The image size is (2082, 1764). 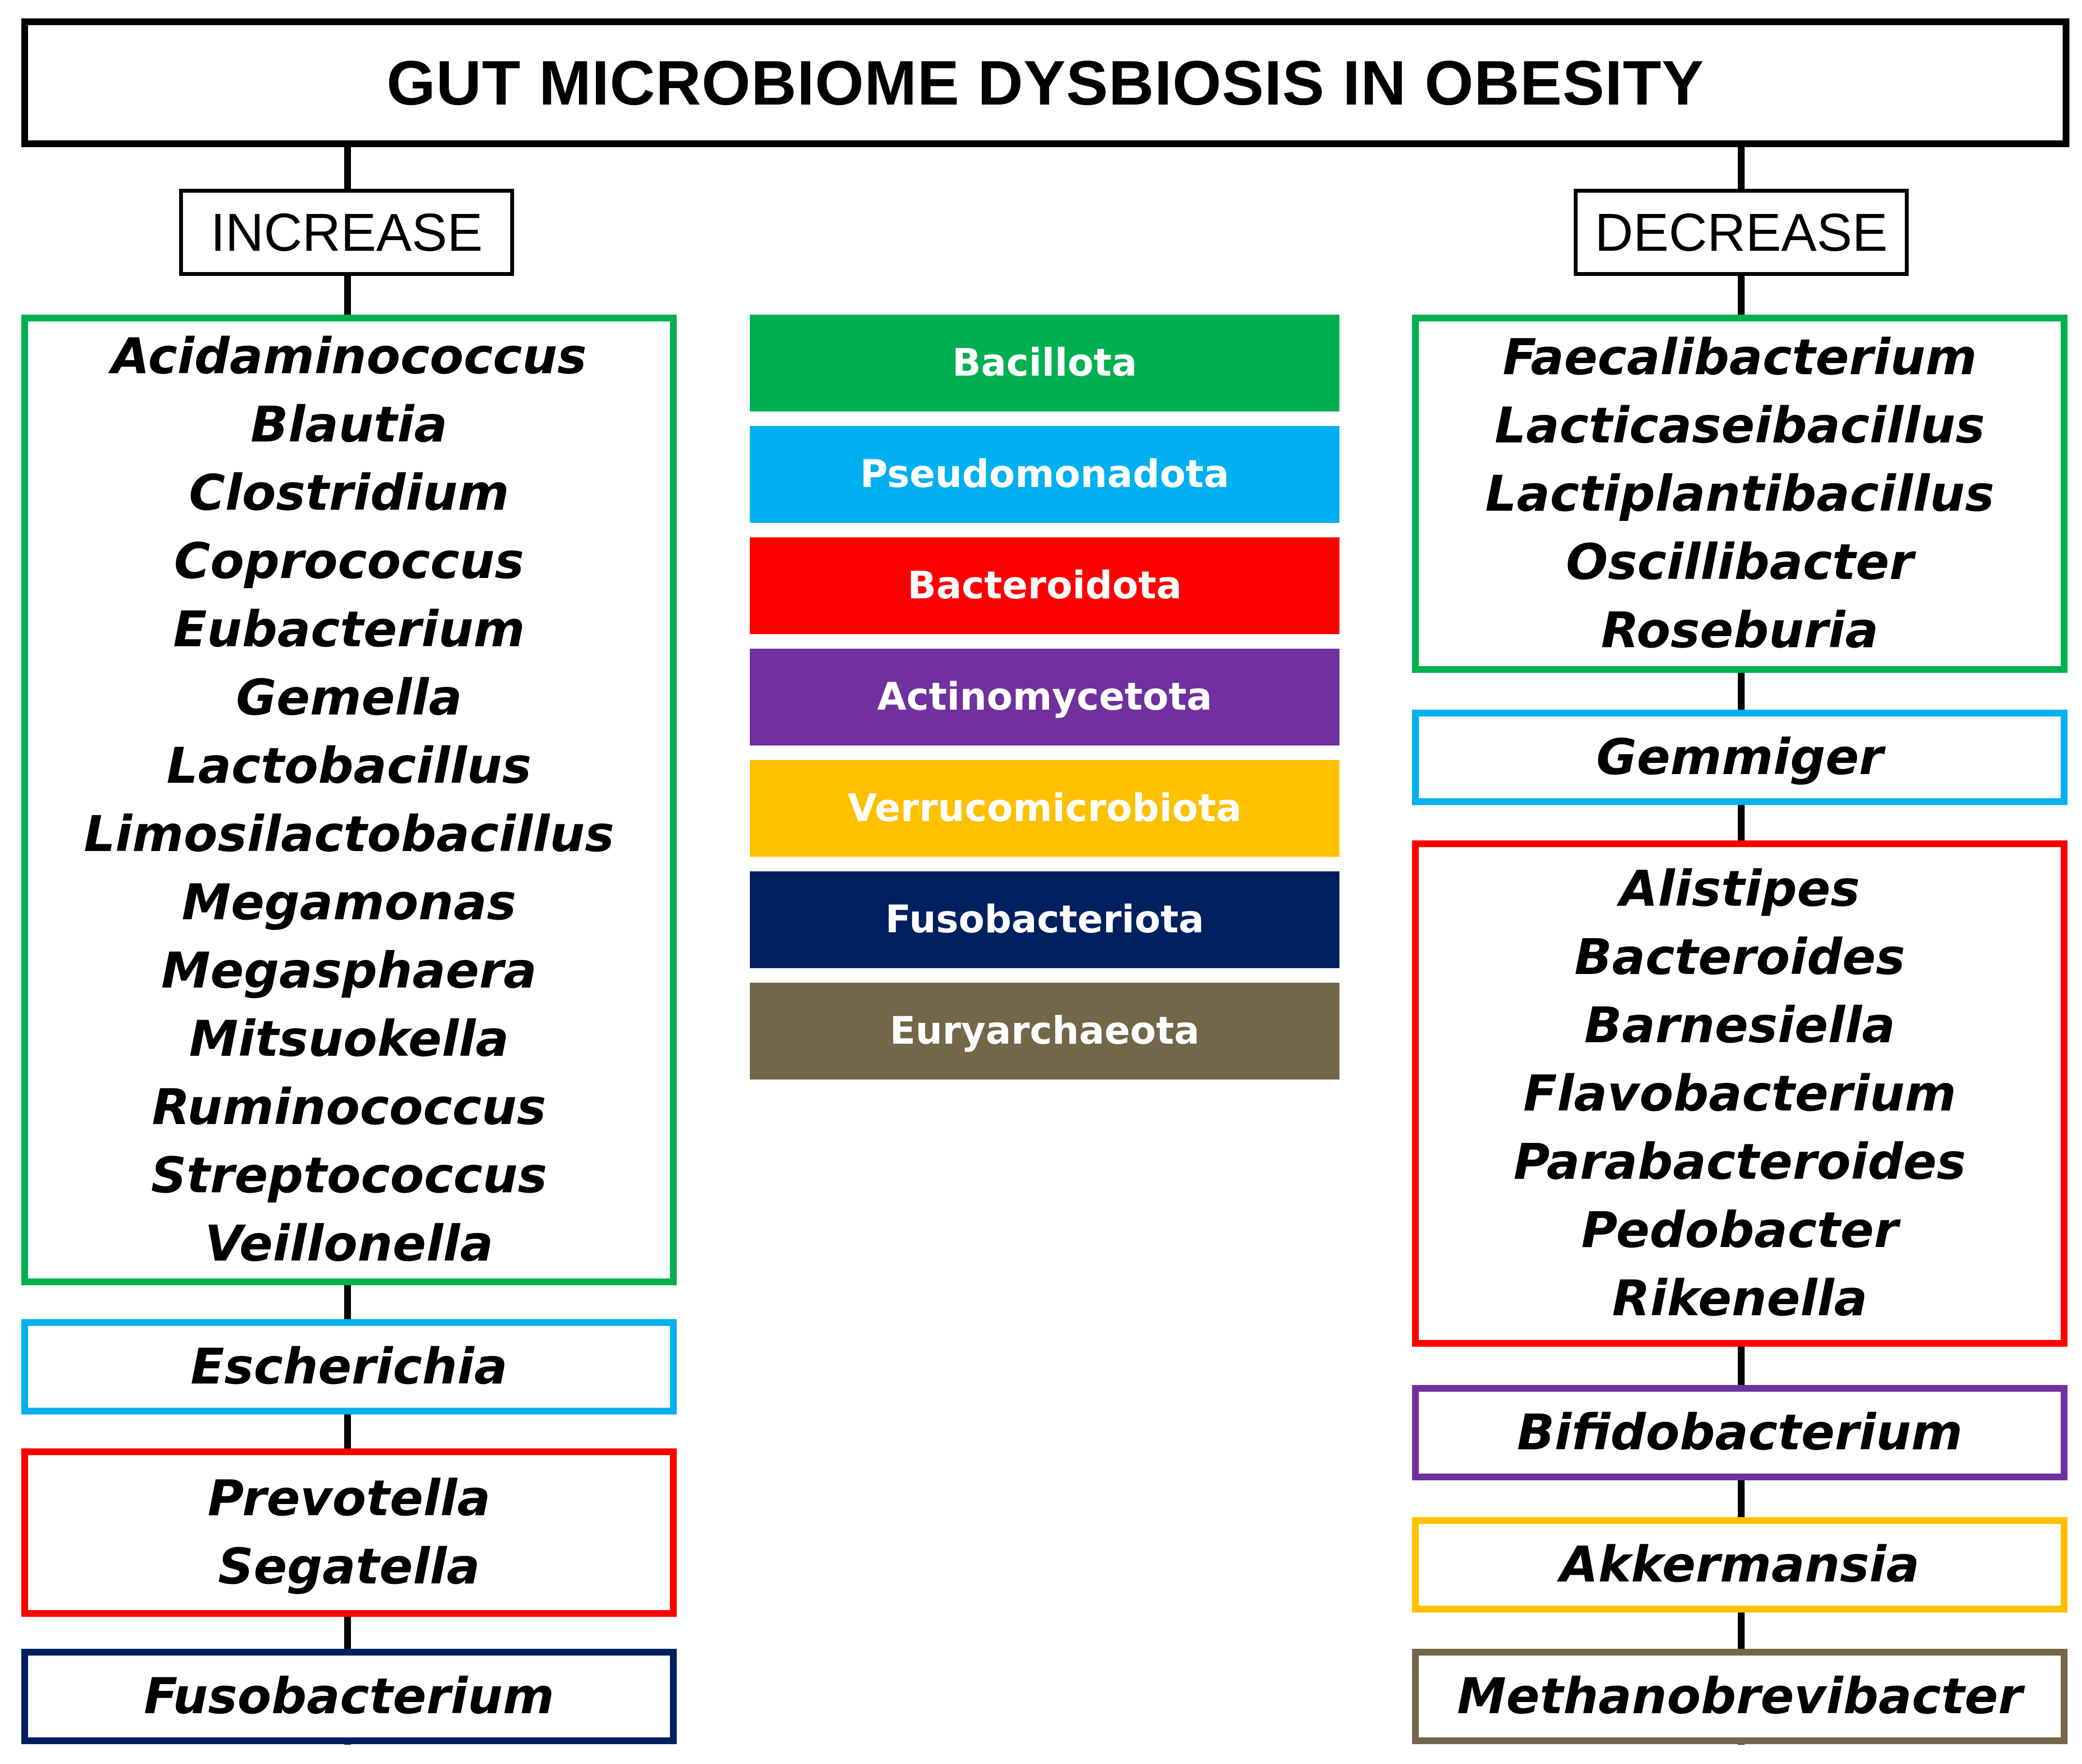 I want to click on genus-label: Gemella, so click(x=349, y=698).